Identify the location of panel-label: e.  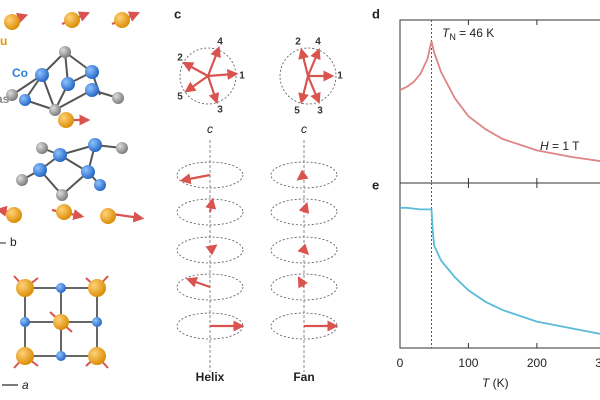
(375, 184).